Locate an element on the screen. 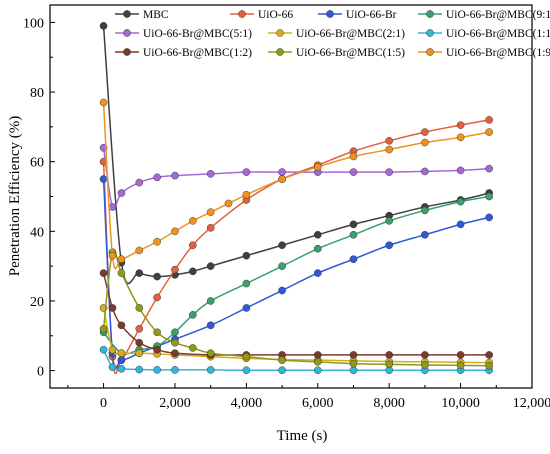 The image size is (550, 454). x-tick-label: 2,000 is located at coordinates (175, 403).